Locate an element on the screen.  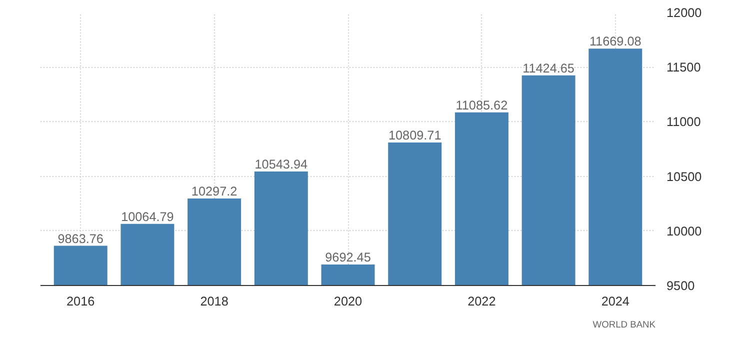
x-tick-label: 2018 is located at coordinates (214, 301).